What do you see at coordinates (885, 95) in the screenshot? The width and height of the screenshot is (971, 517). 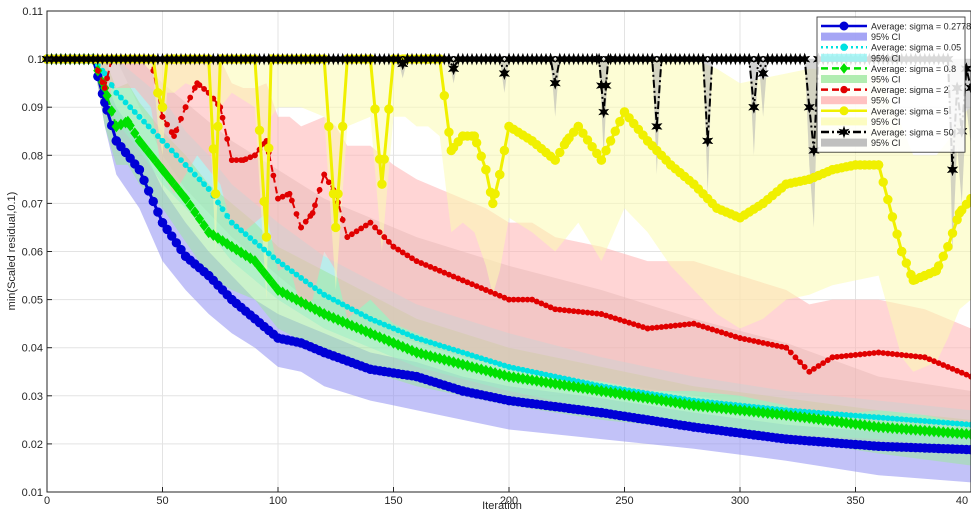 I see `legend-entry-average-sigma-2: Average: sigma = 295% CI` at bounding box center [885, 95].